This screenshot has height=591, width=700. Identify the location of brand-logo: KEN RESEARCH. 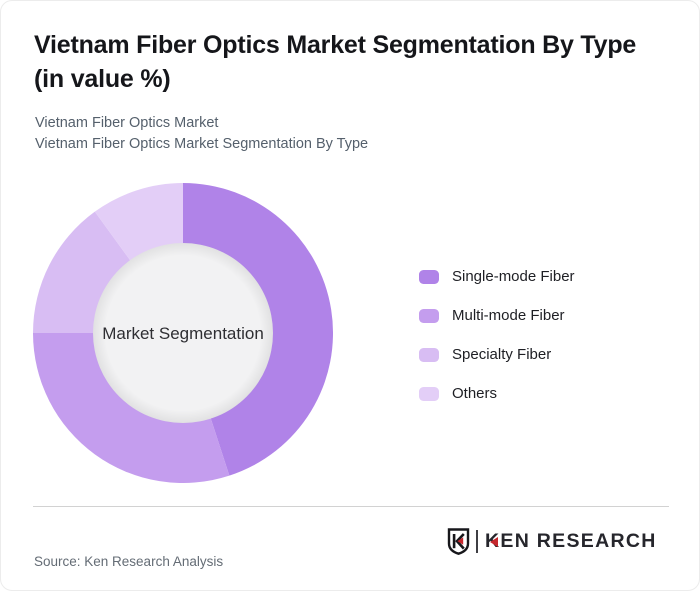
(552, 541).